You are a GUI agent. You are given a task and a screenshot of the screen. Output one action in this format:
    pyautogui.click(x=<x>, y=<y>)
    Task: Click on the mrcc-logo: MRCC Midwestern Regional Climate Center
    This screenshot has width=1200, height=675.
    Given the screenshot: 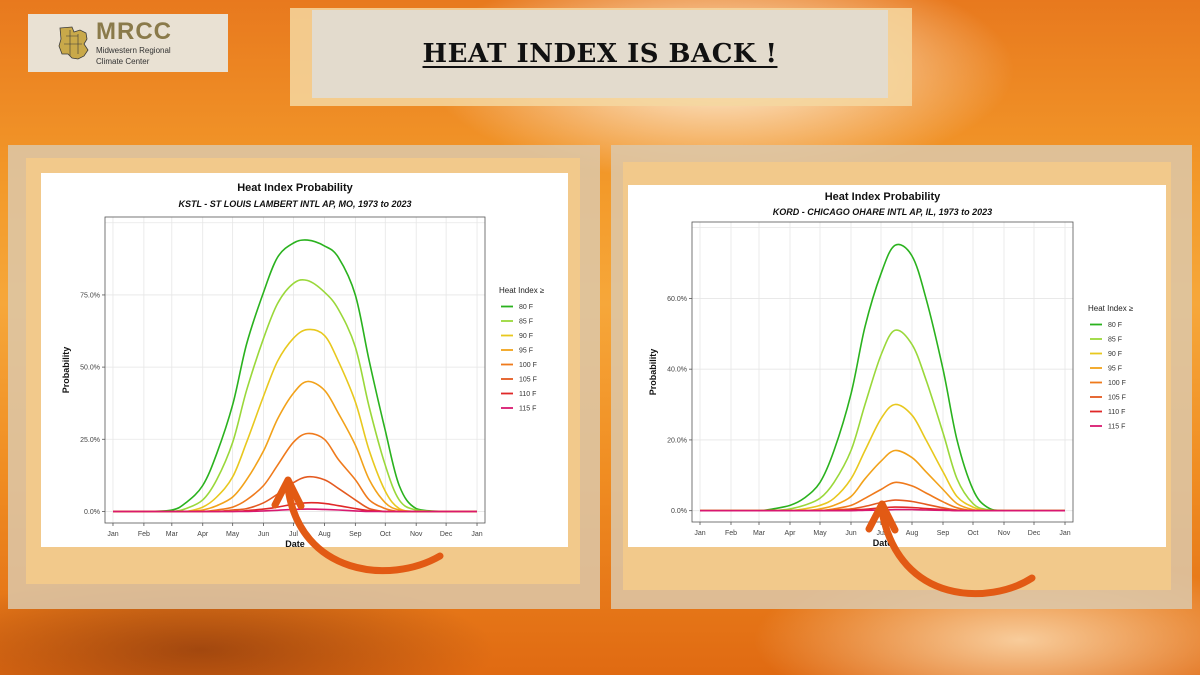 What is the action you would take?
    pyautogui.click(x=128, y=43)
    